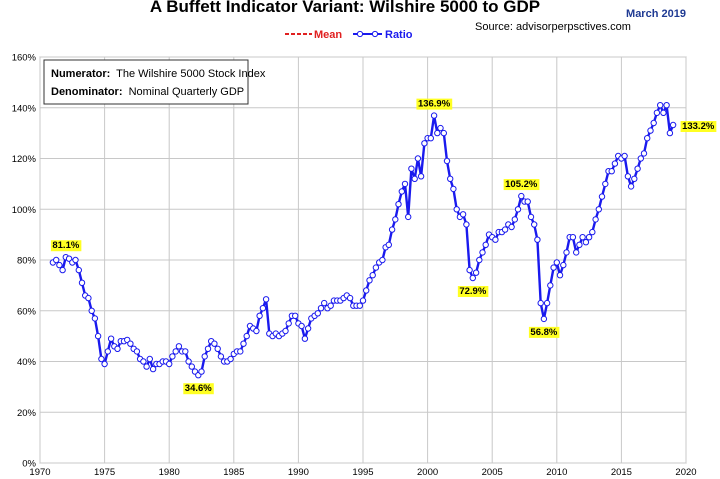 This screenshot has width=720, height=479. I want to click on legend-mean-label: Mean, so click(328, 35).